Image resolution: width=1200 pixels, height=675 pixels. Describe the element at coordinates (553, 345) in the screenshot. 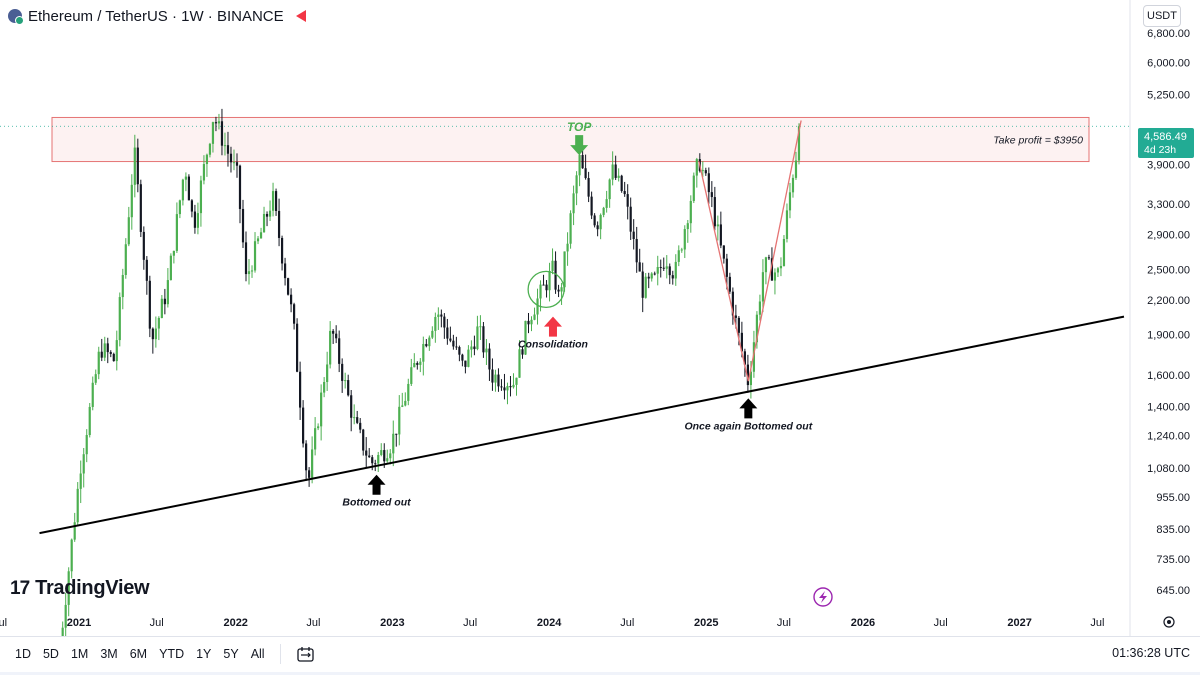

I see `consolidation-label: Consolidation` at that location.